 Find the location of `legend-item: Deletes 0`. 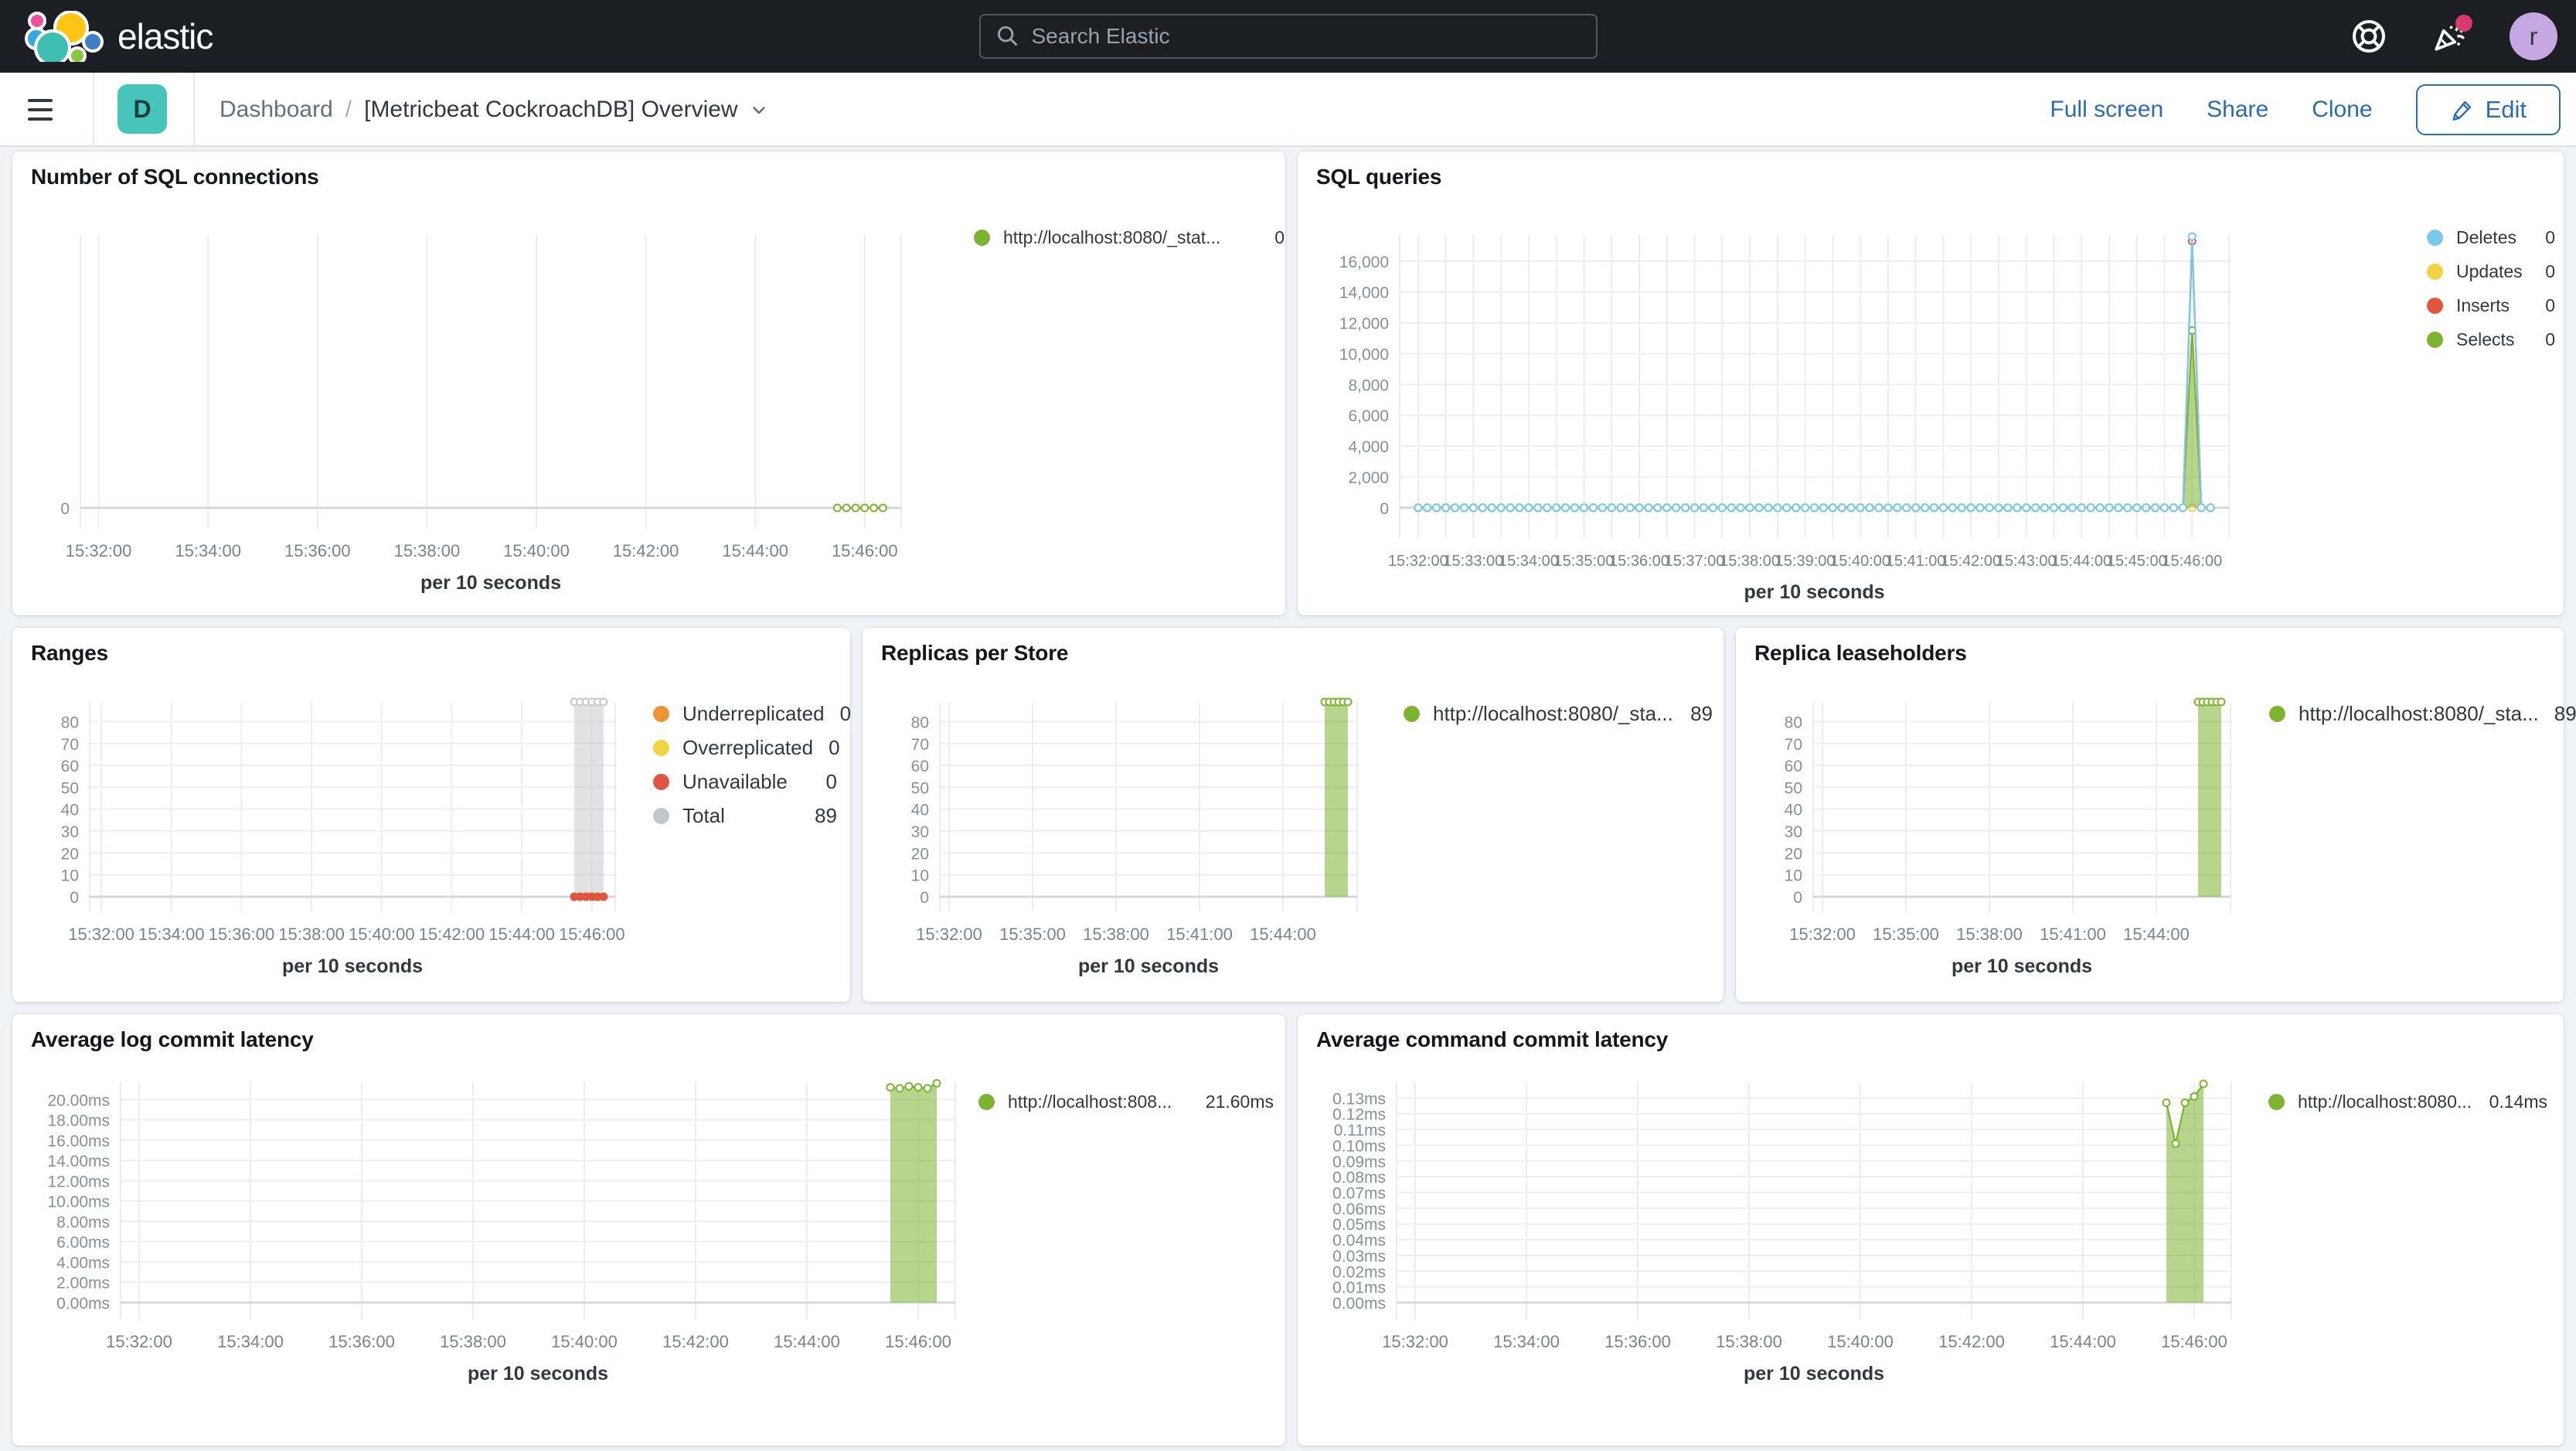

legend-item: Deletes 0 is located at coordinates (2491, 237).